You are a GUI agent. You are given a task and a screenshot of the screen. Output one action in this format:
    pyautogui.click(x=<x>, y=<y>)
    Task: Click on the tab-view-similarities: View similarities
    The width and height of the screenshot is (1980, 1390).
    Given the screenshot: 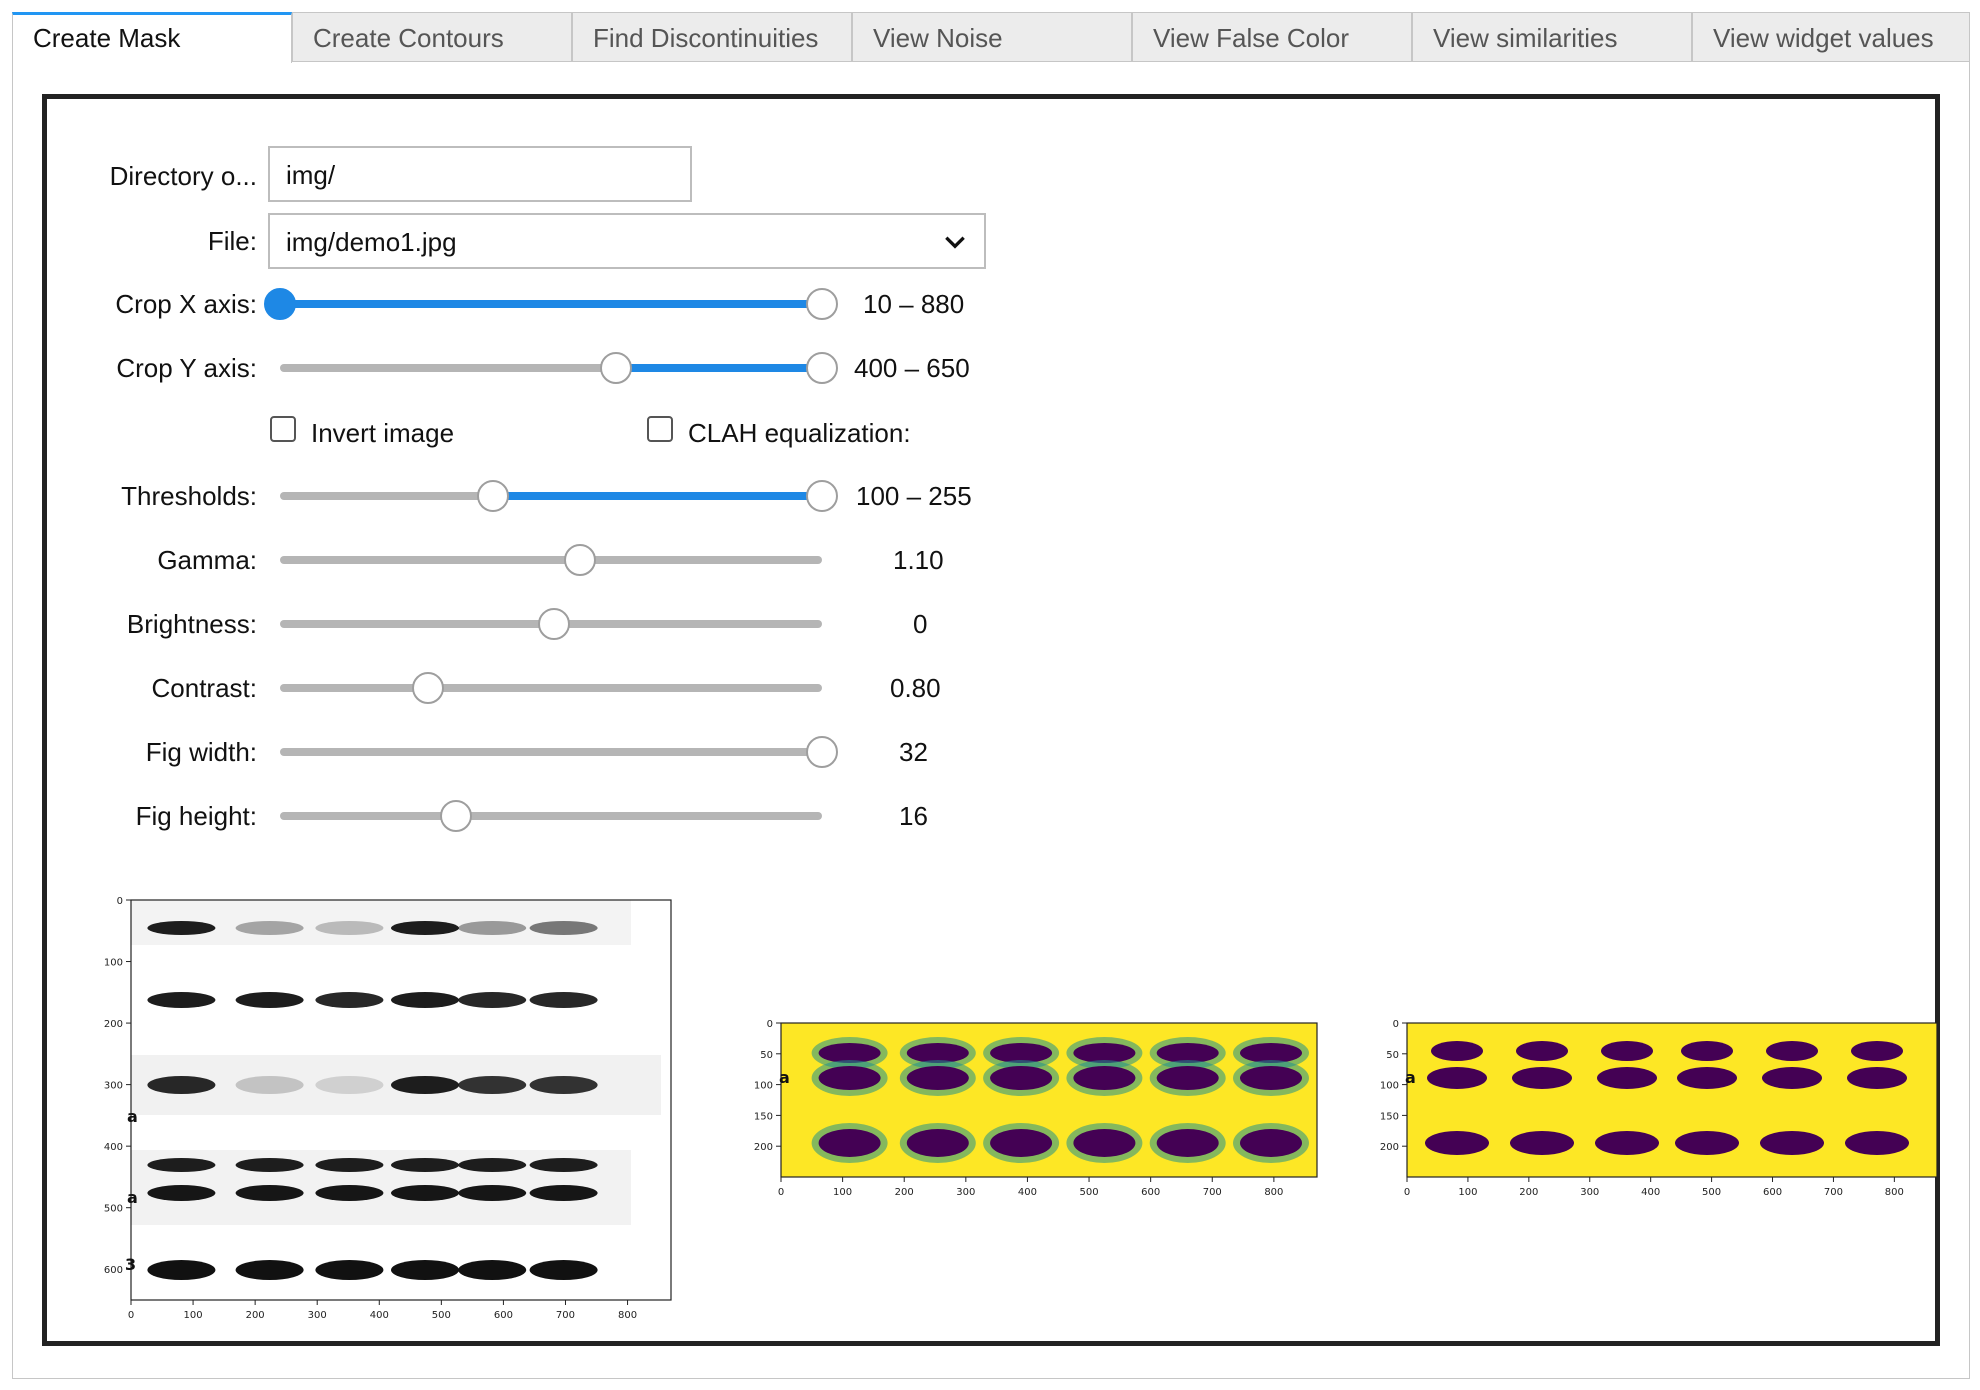 What is the action you would take?
    pyautogui.click(x=1552, y=37)
    